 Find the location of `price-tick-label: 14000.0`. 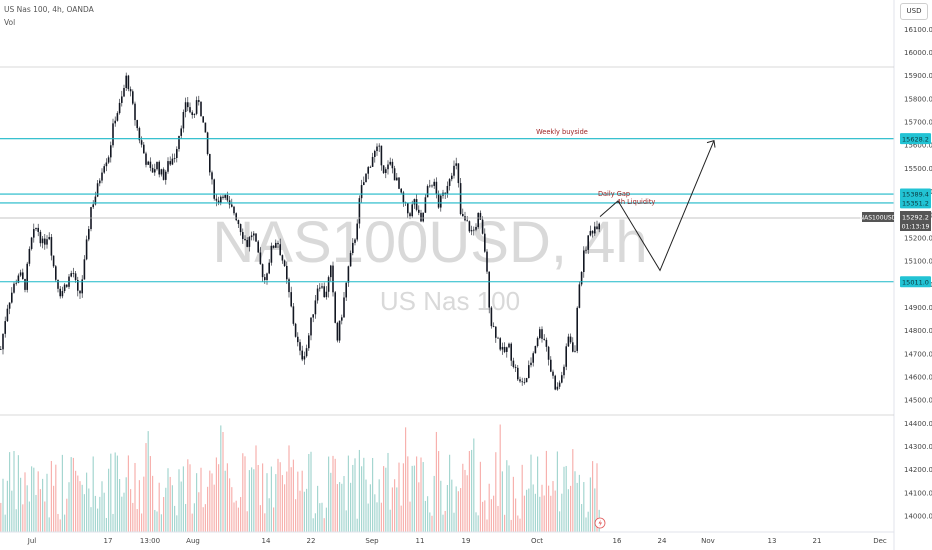

price-tick-label: 14000.0 is located at coordinates (918, 517).